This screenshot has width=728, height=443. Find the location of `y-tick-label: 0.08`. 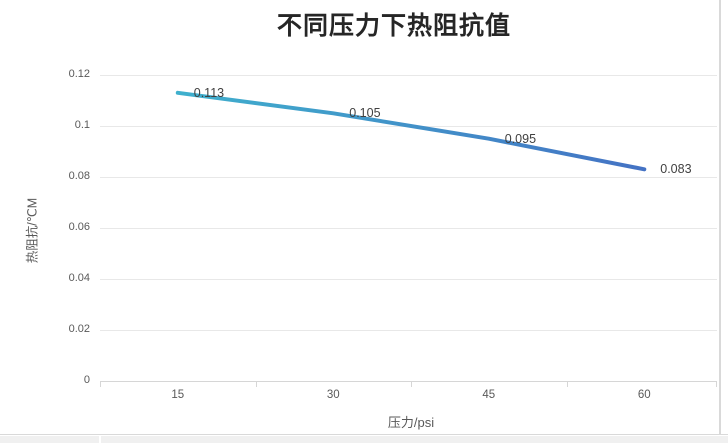

y-tick-label: 0.08 is located at coordinates (79, 176).